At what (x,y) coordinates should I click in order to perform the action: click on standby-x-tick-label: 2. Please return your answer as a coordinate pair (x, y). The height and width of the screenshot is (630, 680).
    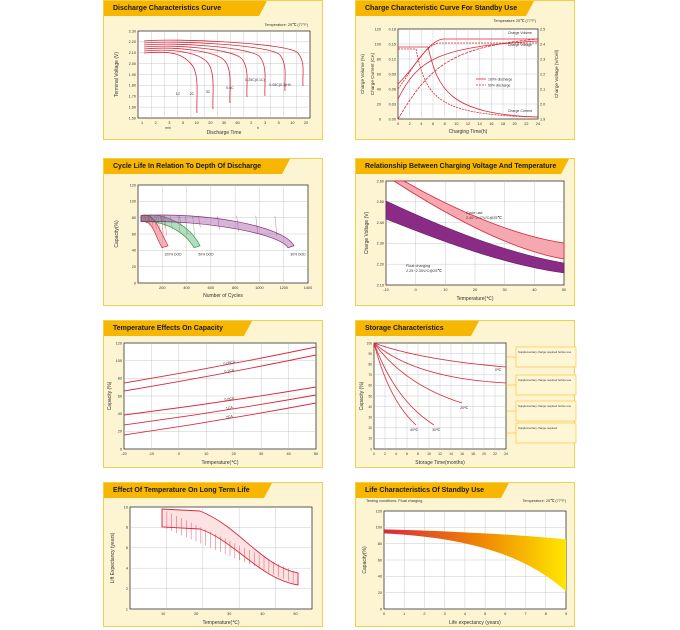
    Looking at the image, I should click on (424, 614).